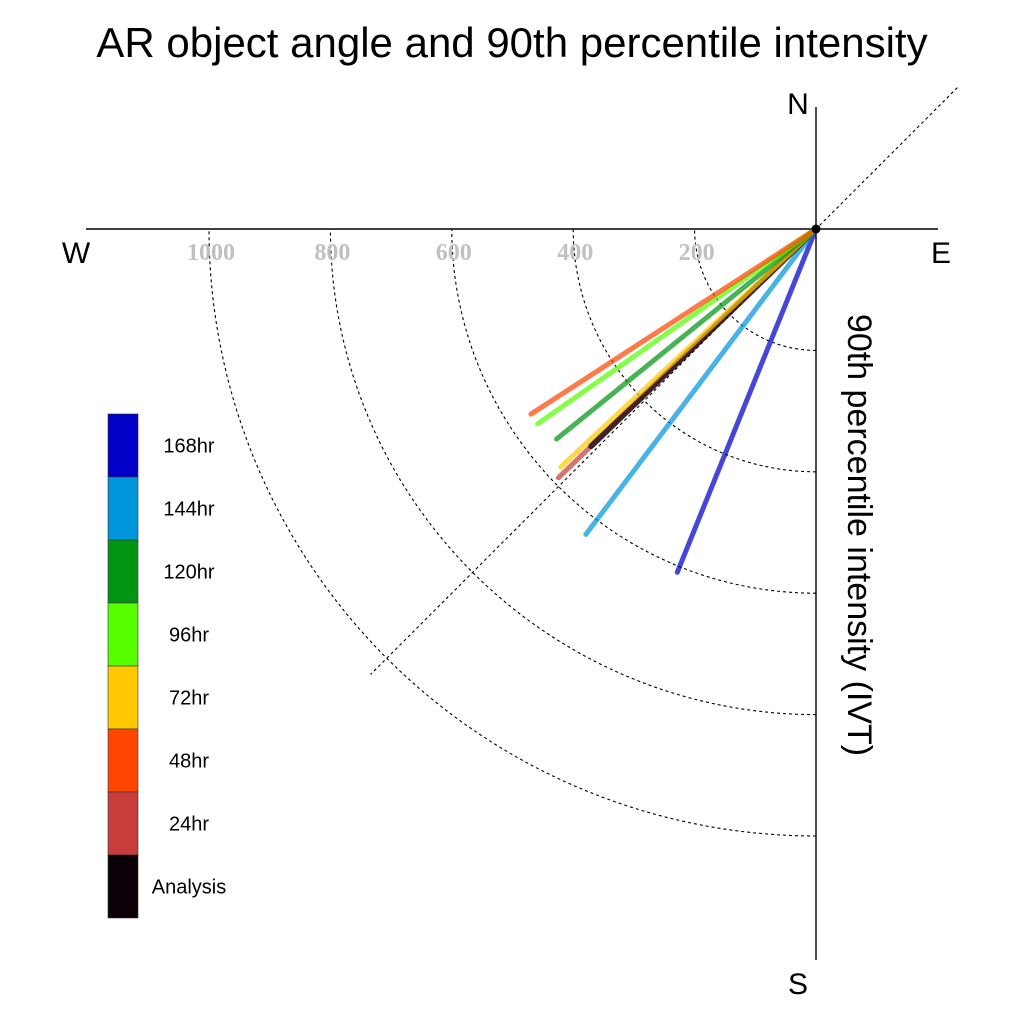  Describe the element at coordinates (211, 253) in the screenshot. I see `radial-tick-label-1000: 1000` at that location.